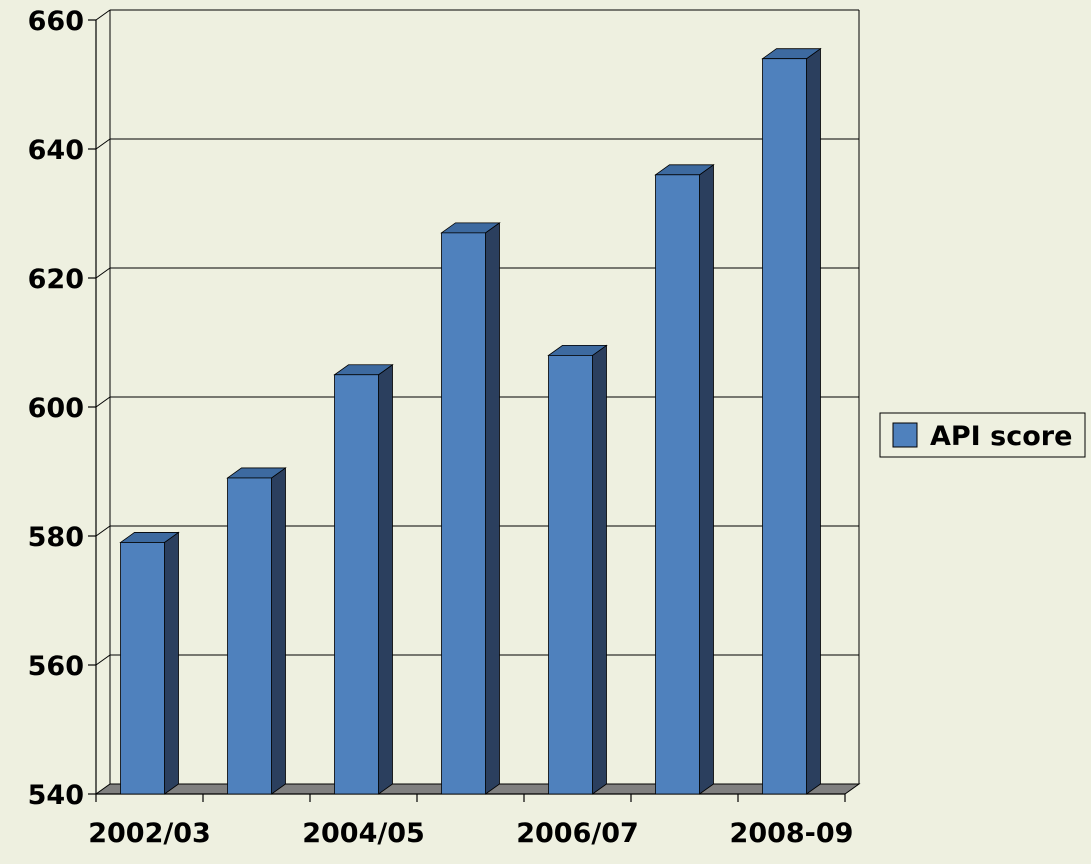  Describe the element at coordinates (56, 408) in the screenshot. I see `y-tick-label: 600` at that location.